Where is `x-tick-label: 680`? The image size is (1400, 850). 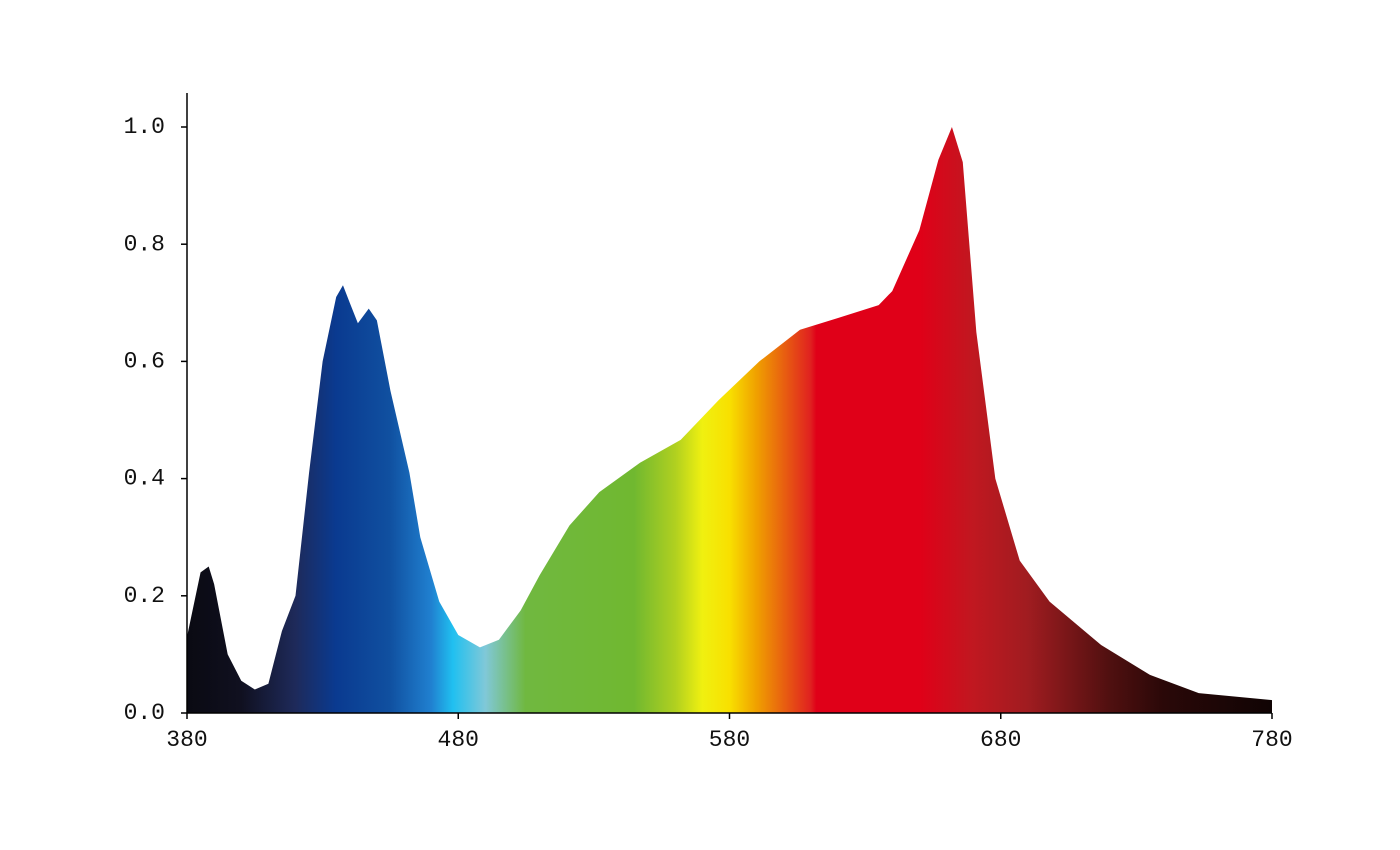
x-tick-label: 680 is located at coordinates (1000, 740).